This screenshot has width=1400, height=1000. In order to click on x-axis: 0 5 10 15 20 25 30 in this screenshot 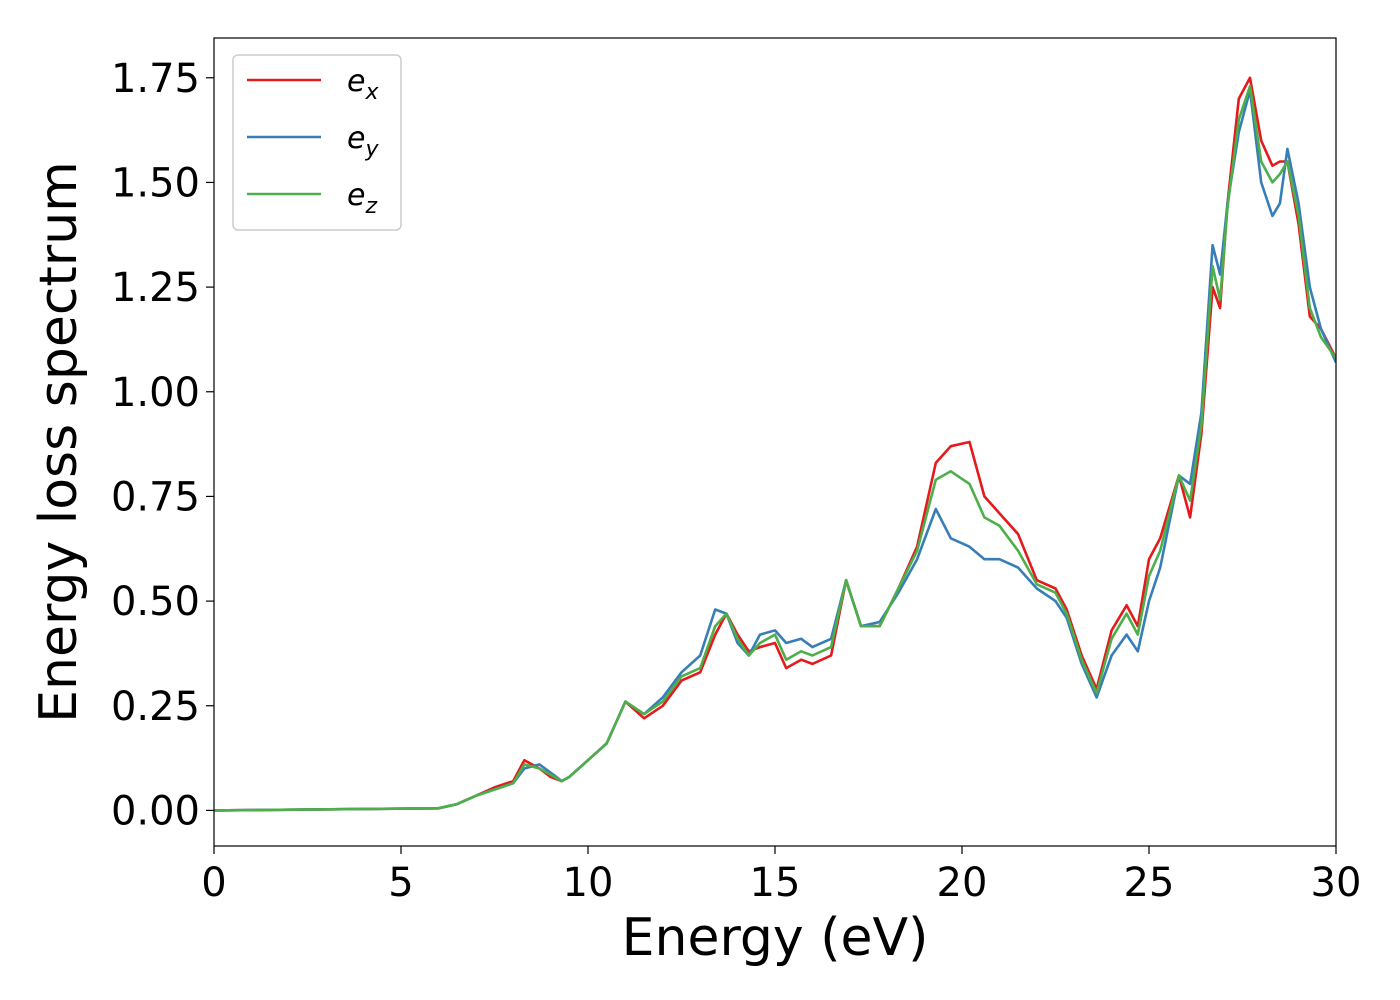, I will do `click(781, 876)`.